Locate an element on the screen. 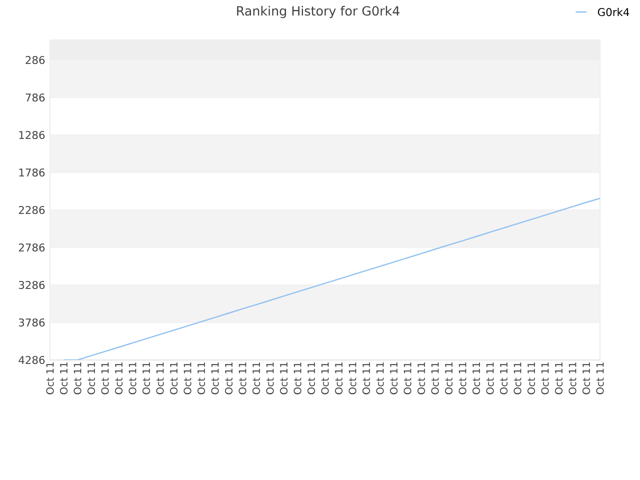  y-tick-label: 4286 is located at coordinates (31, 360).